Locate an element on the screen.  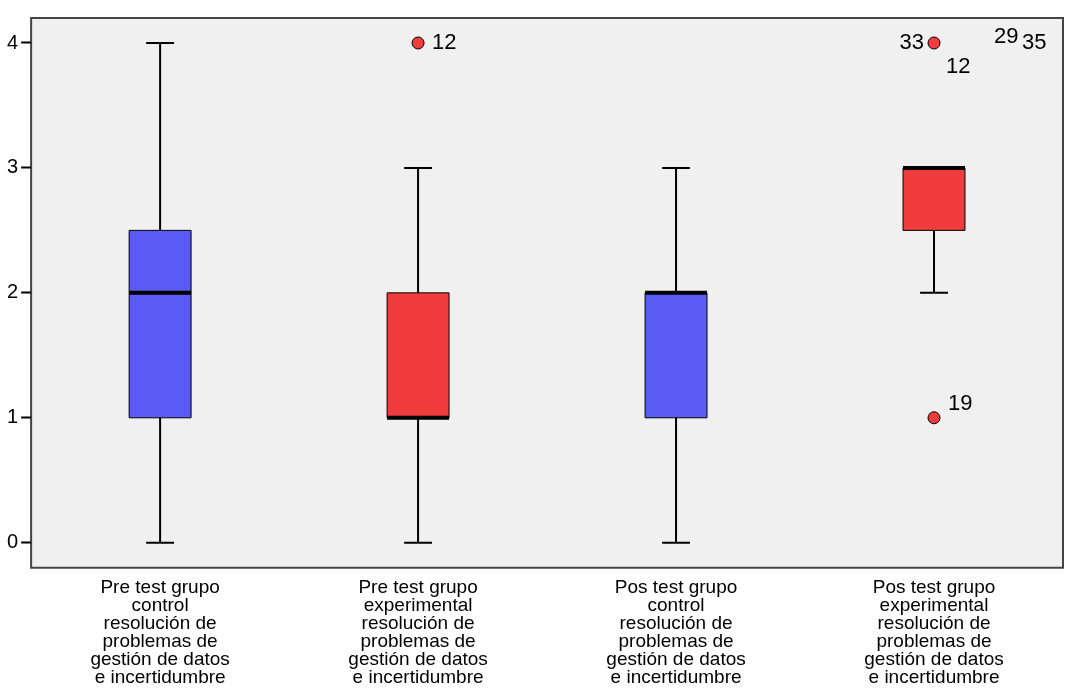
y-tick-label: 1 is located at coordinates (13, 416).